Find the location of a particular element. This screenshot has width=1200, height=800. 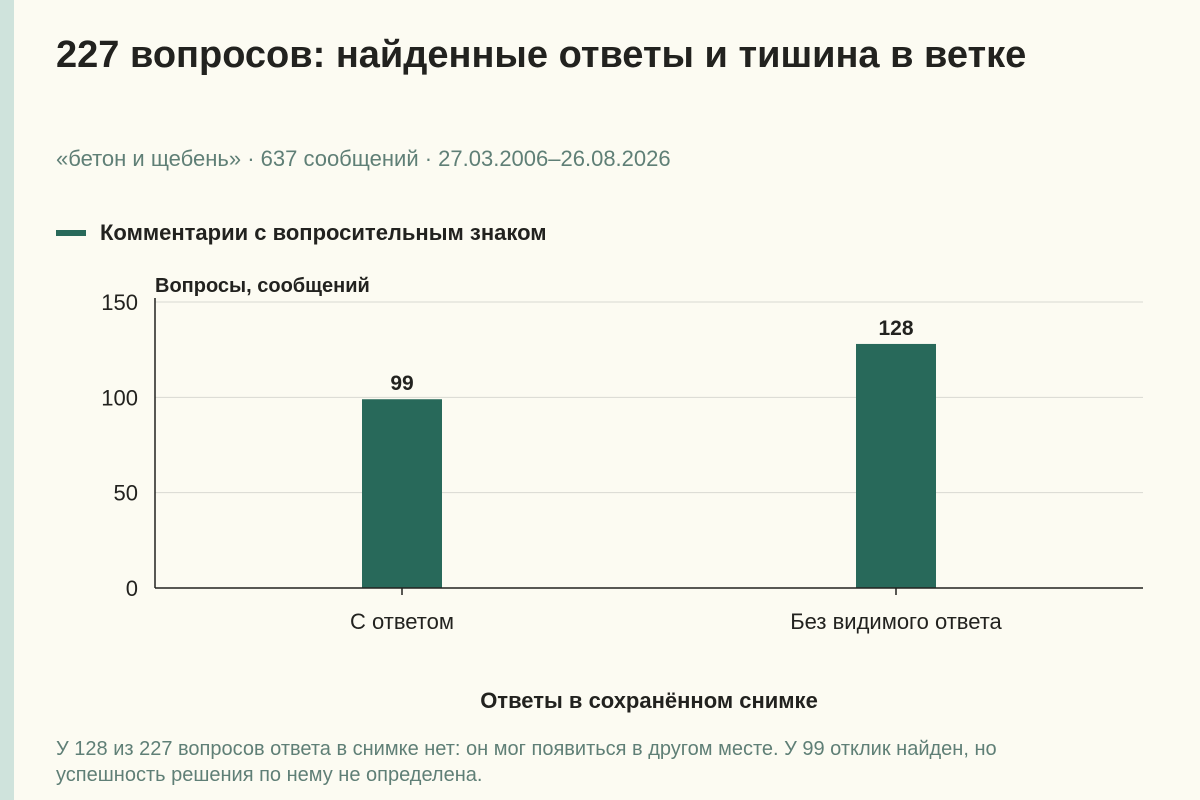

data-label: 99 is located at coordinates (401, 383).